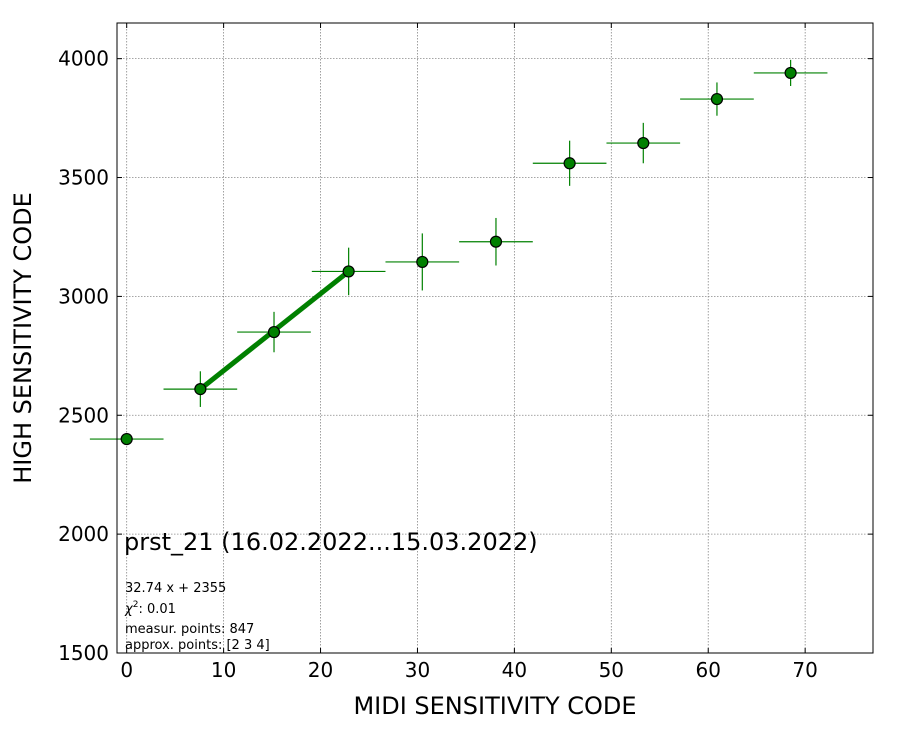  What do you see at coordinates (83, 653) in the screenshot?
I see `y-tick-label: 1500` at bounding box center [83, 653].